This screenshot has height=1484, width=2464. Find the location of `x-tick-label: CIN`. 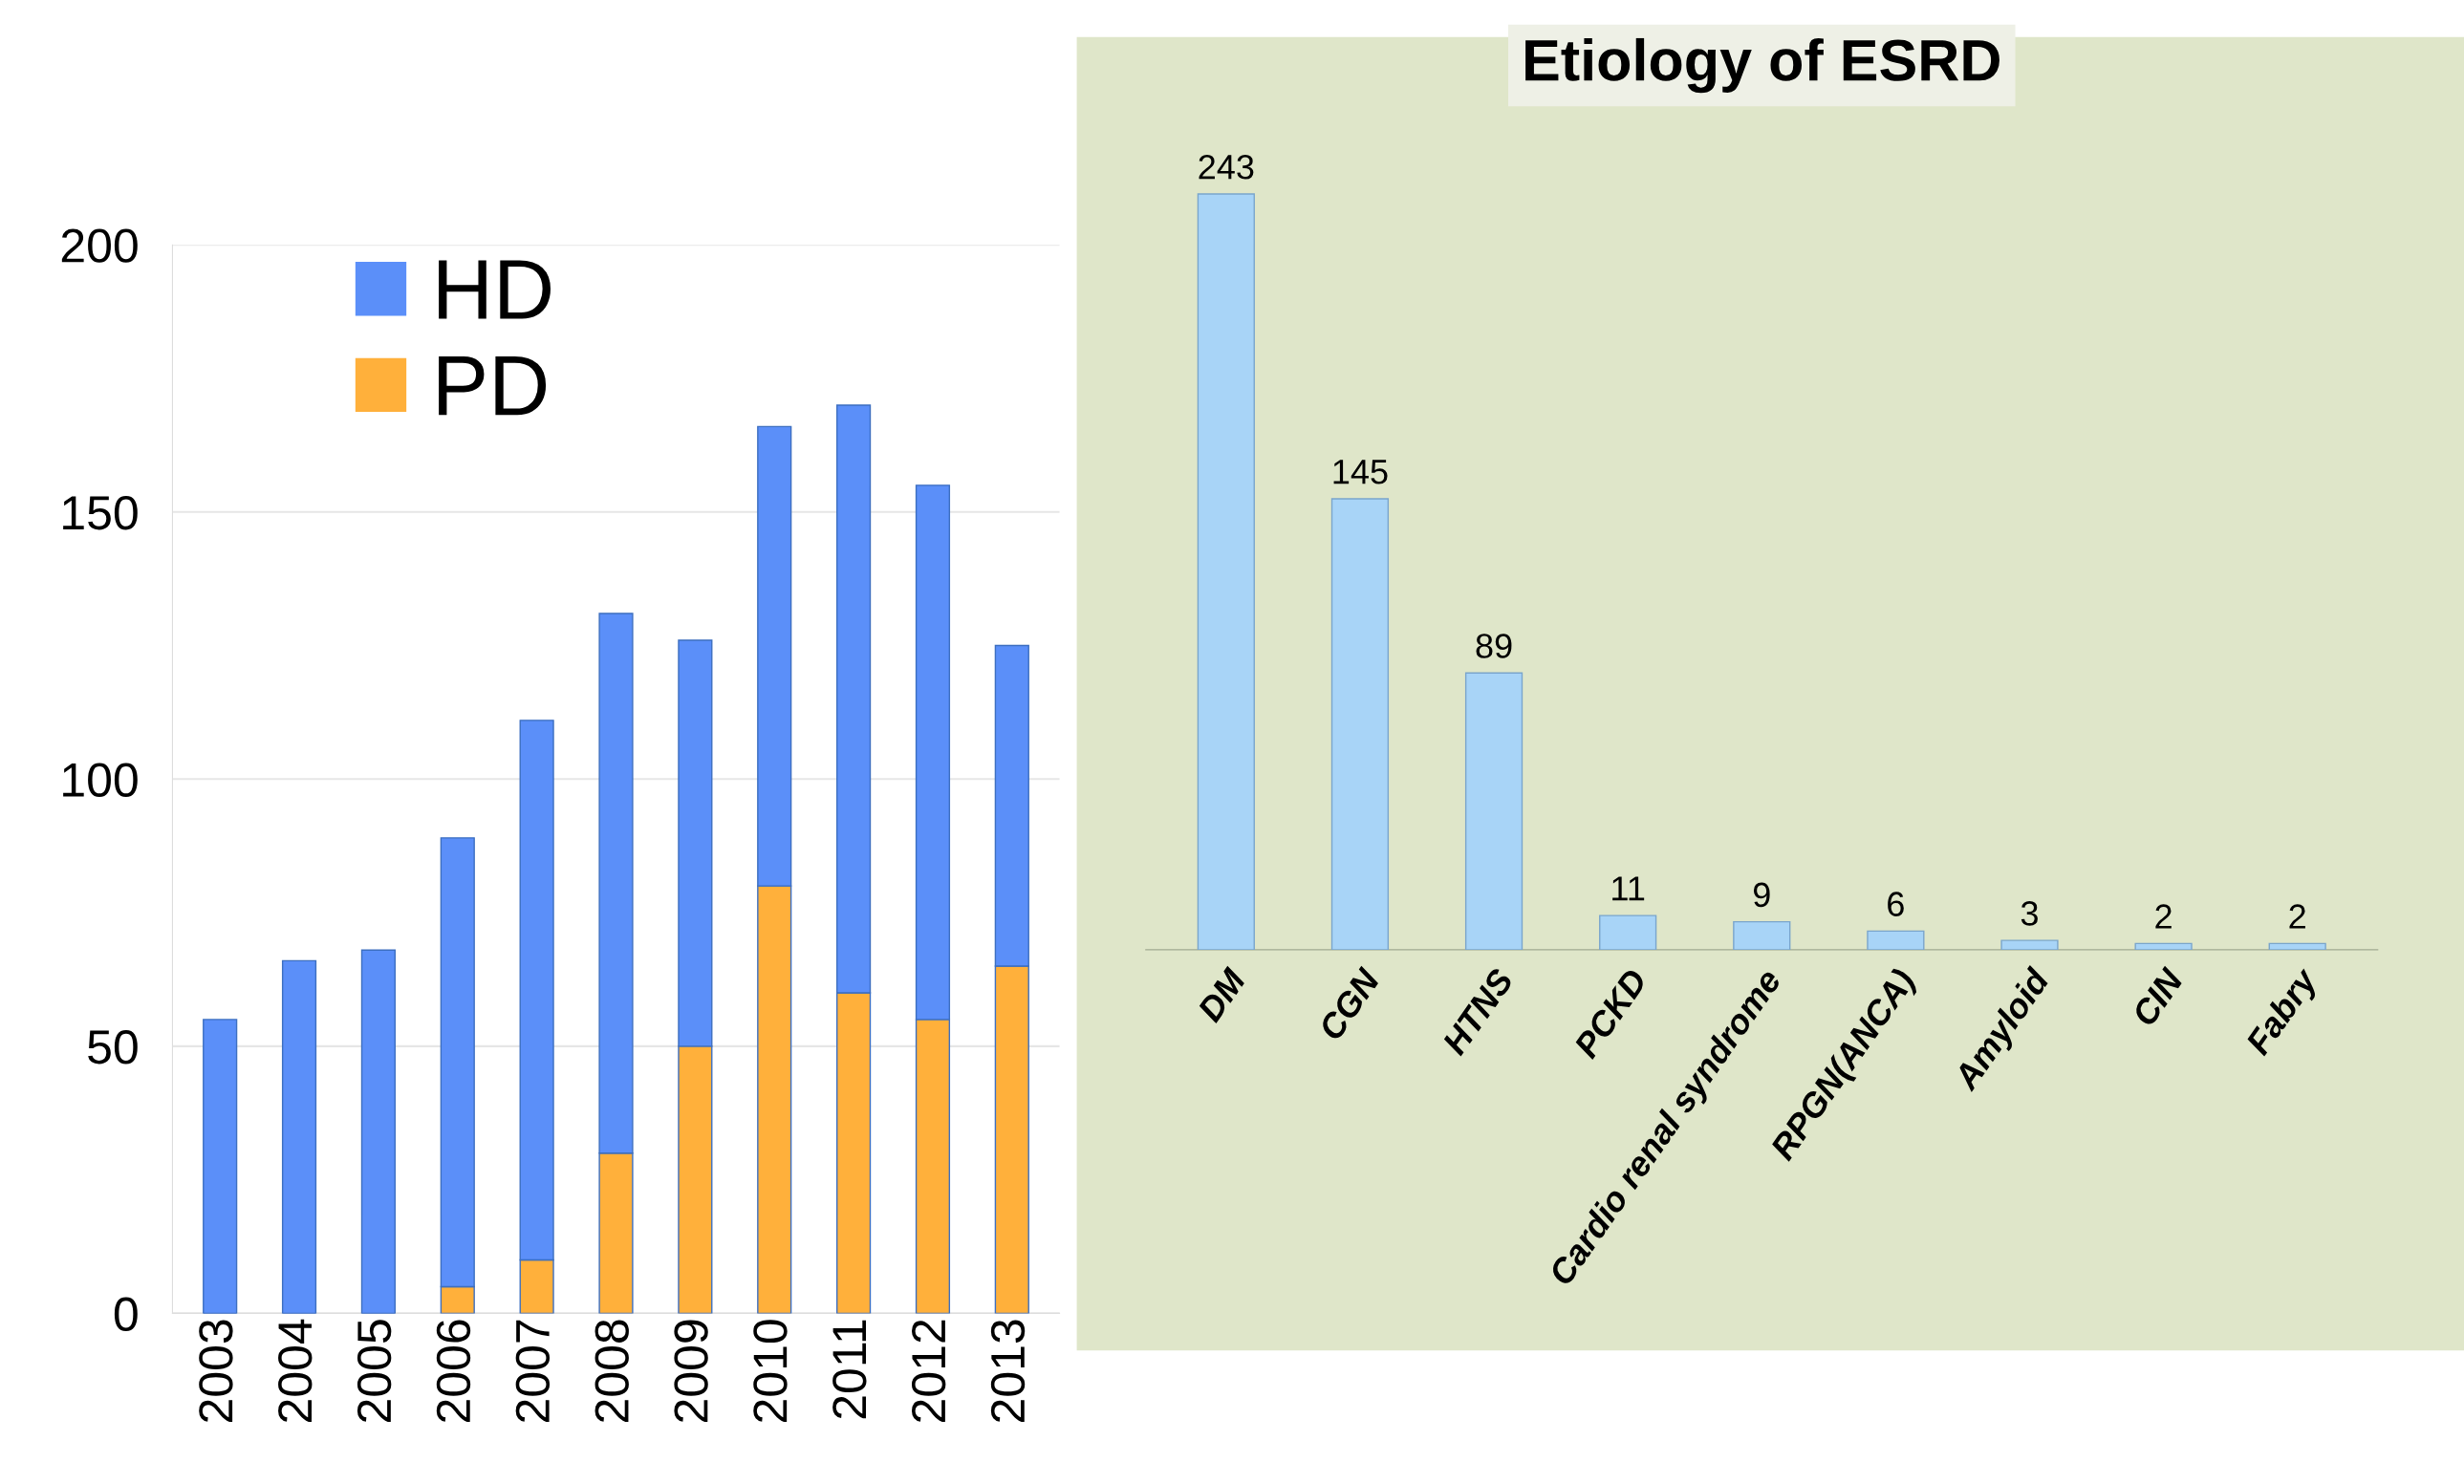

x-tick-label: CIN is located at coordinates (2157, 997).